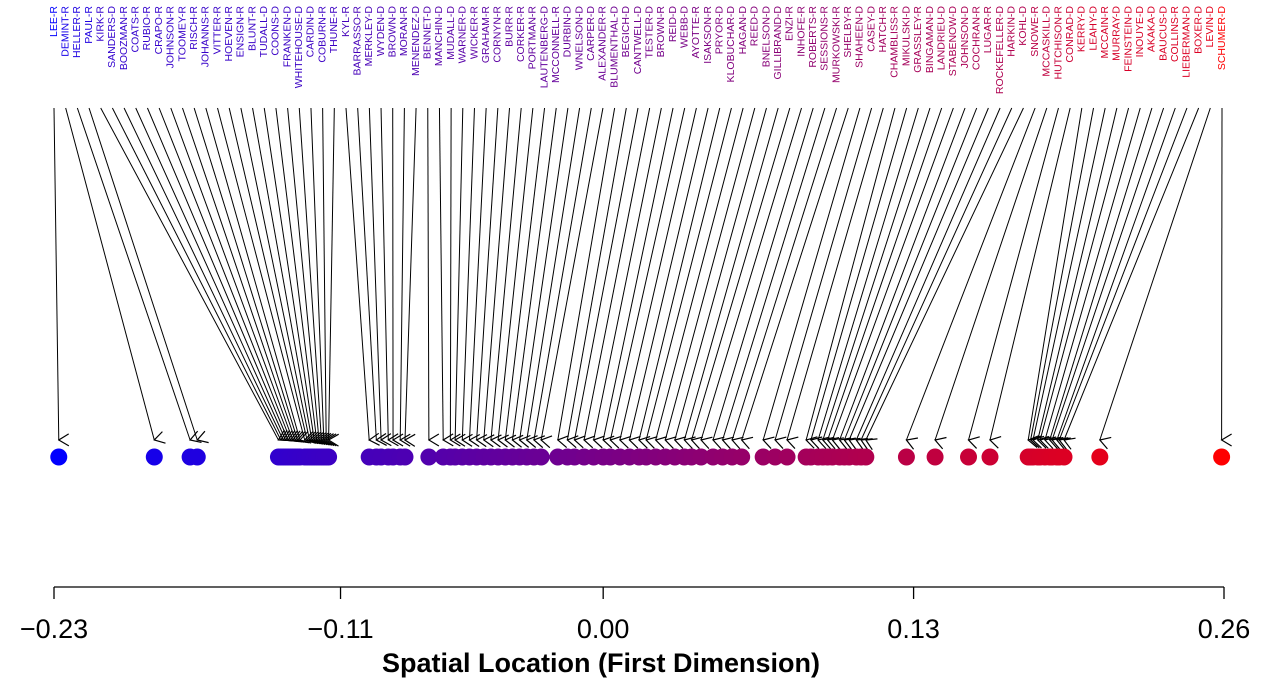 The width and height of the screenshot is (1268, 684). What do you see at coordinates (579, 38) in the screenshot?
I see `senator-label: WNELSON-D` at bounding box center [579, 38].